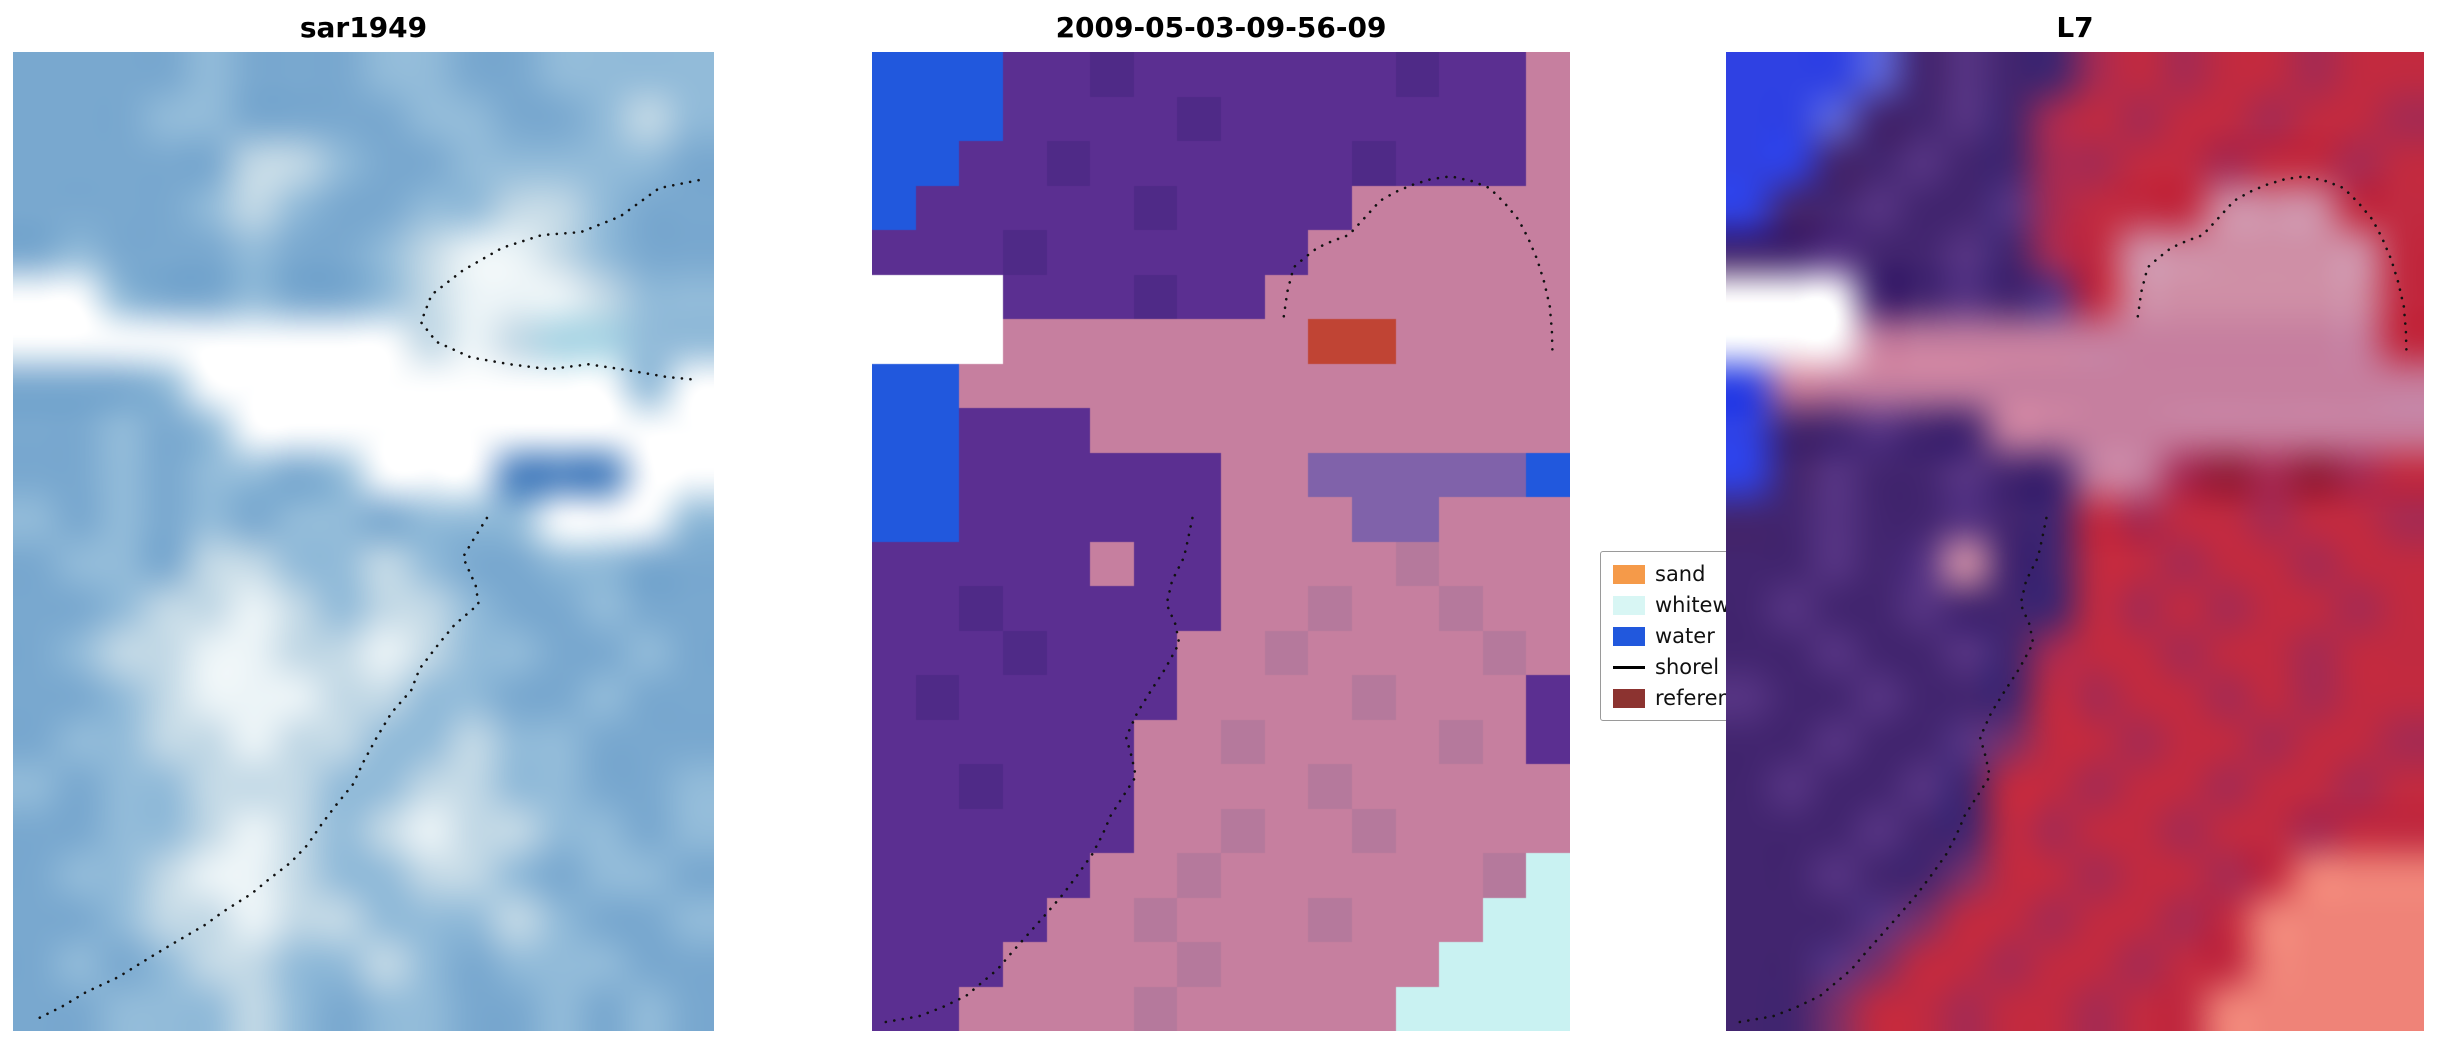 This screenshot has height=1043, width=2460. I want to click on legend-row-water: water, so click(1738, 636).